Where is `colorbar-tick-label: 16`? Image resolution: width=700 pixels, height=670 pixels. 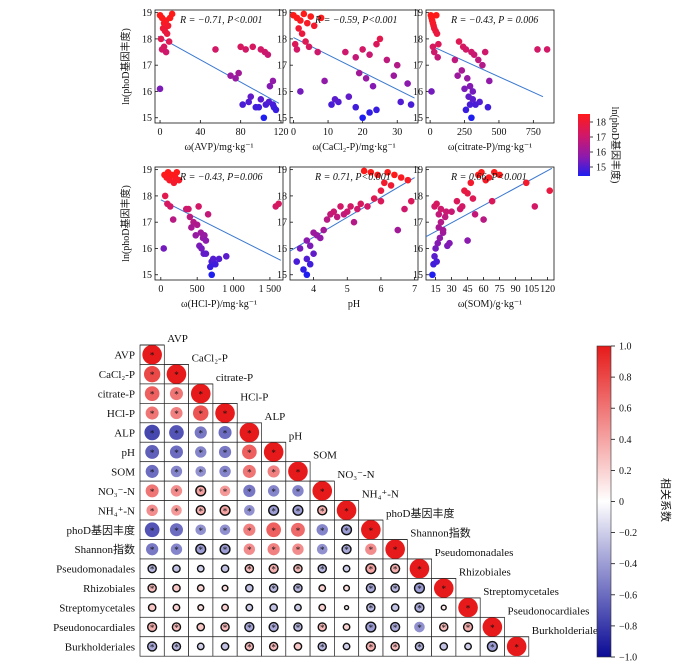
colorbar-tick-label: 16 is located at coordinates (601, 153).